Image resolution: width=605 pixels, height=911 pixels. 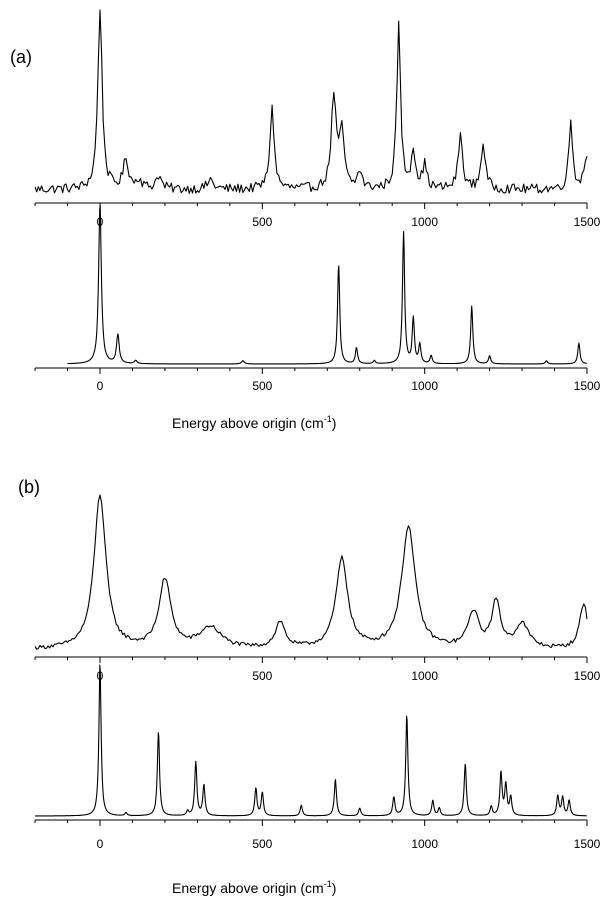 I want to click on panel-label: (a), so click(x=21, y=57).